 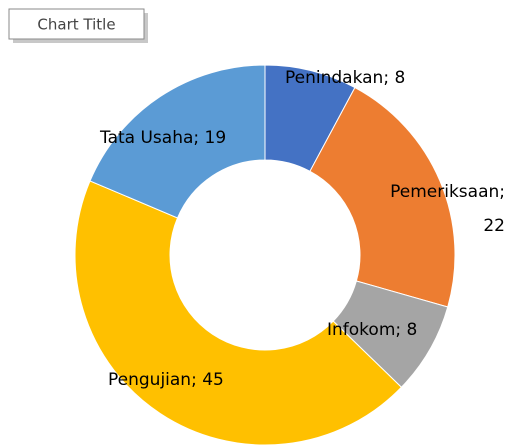 I want to click on chart-title: Chart Title, so click(x=76, y=25).